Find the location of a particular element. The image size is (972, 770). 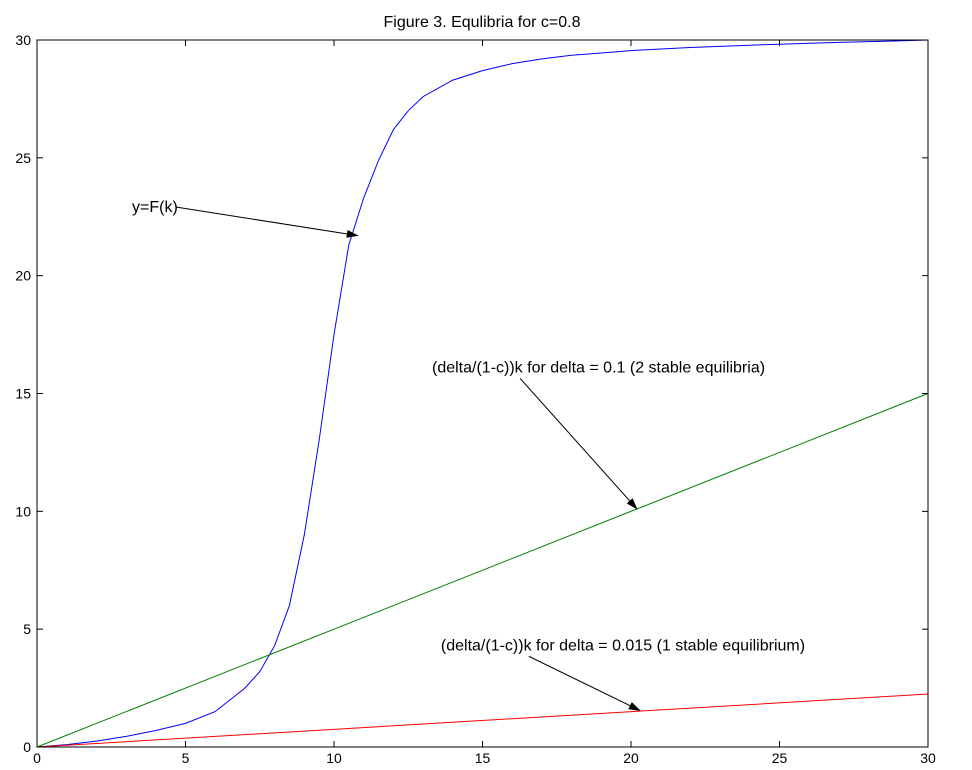

x-tick-label: 20 is located at coordinates (631, 758).